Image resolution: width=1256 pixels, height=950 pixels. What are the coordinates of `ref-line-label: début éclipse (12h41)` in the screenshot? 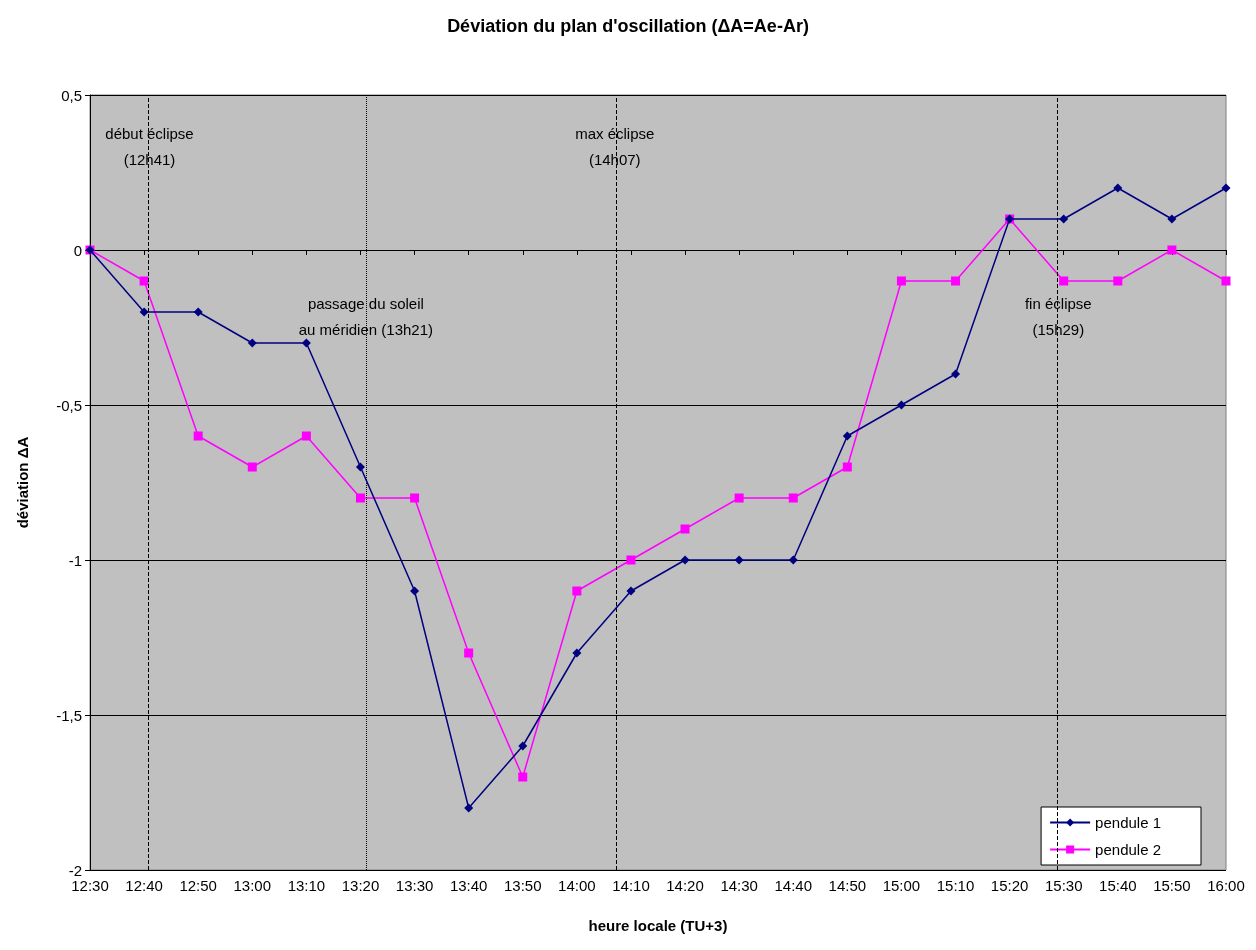 It's located at (149, 146).